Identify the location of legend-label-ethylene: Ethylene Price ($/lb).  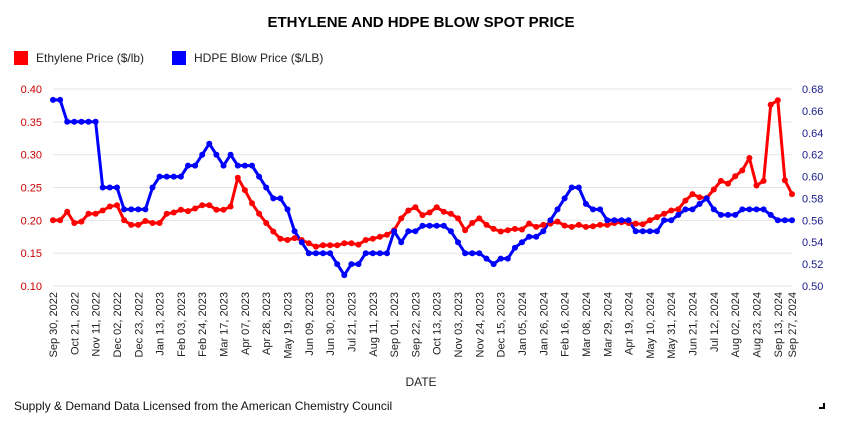
(90, 58).